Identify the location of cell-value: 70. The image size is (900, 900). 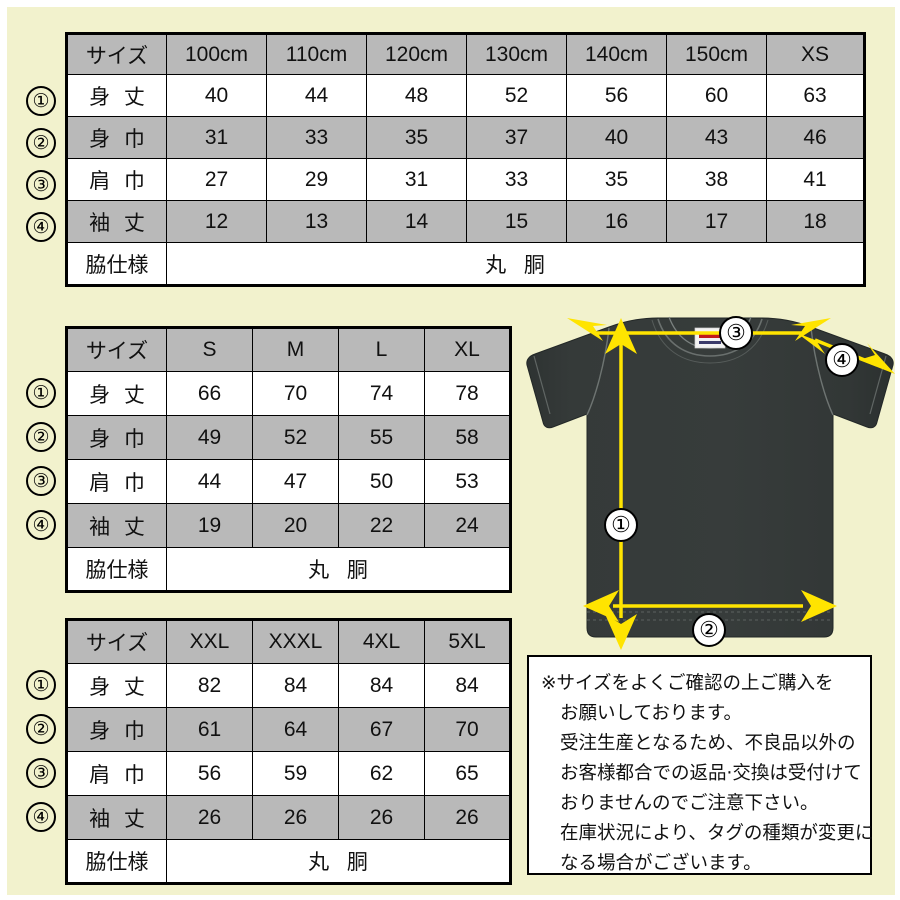
(467, 729).